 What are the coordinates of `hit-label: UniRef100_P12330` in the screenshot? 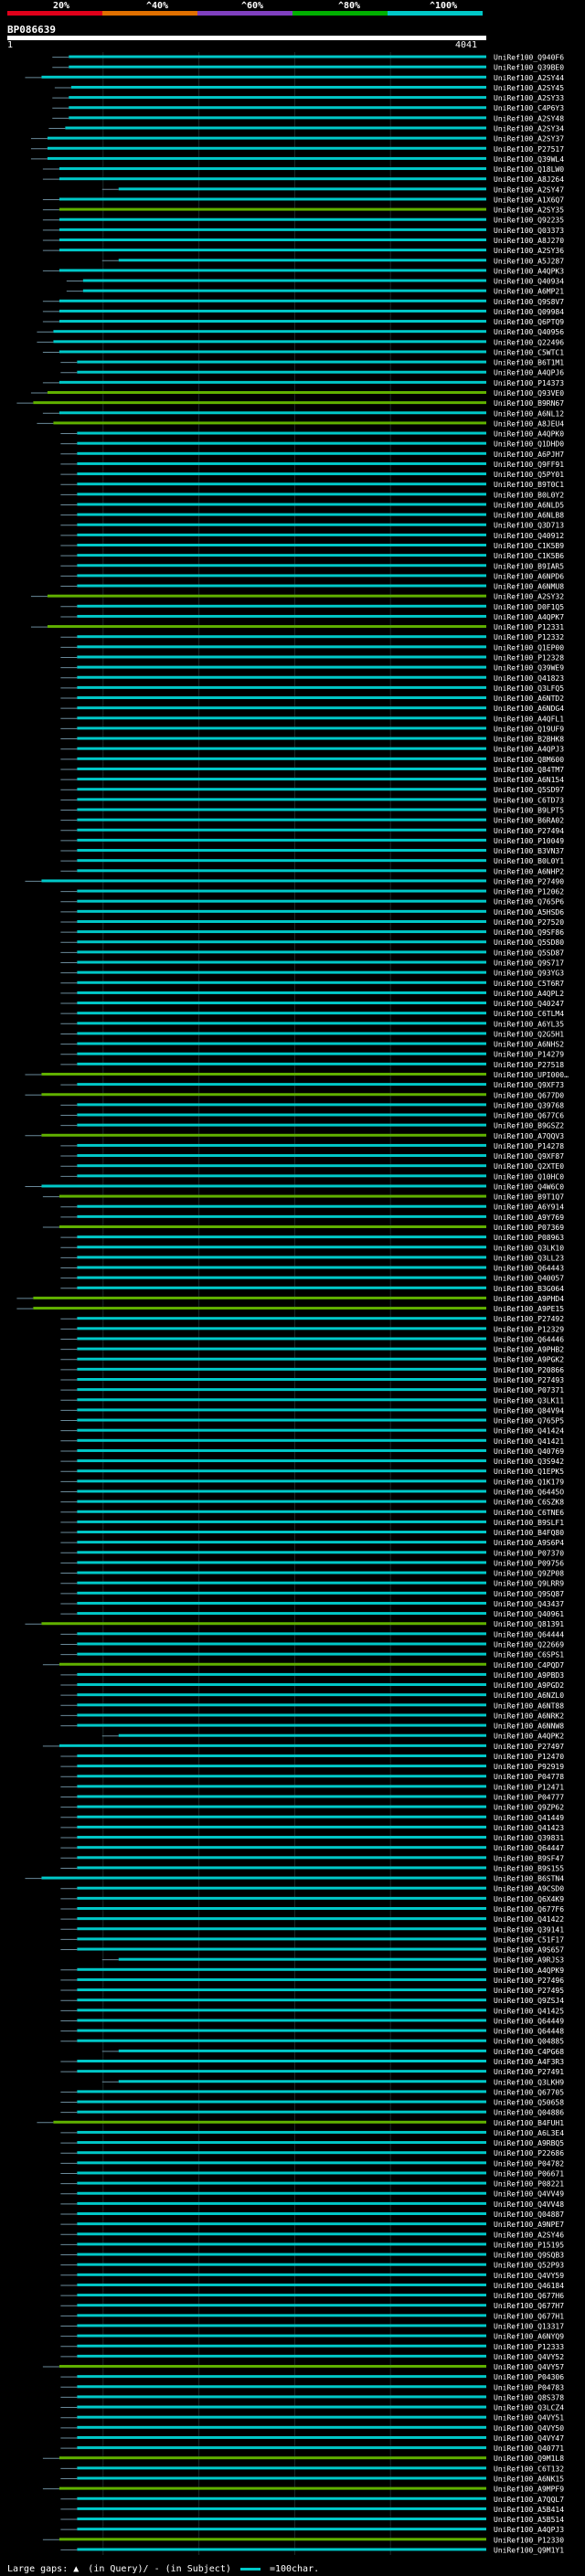 It's located at (529, 2540).